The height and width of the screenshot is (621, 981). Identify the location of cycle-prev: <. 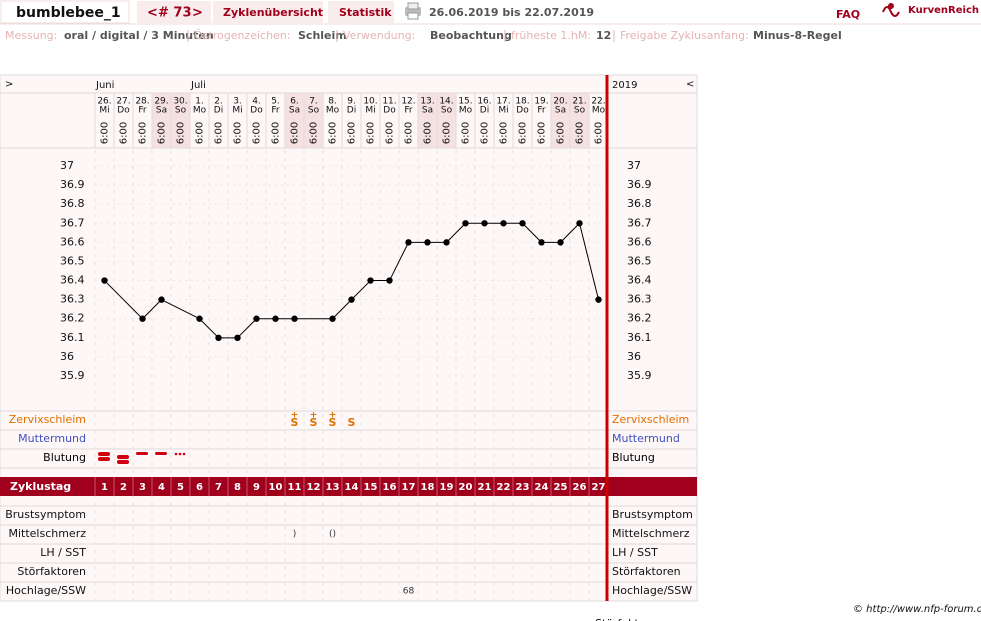
(152, 13).